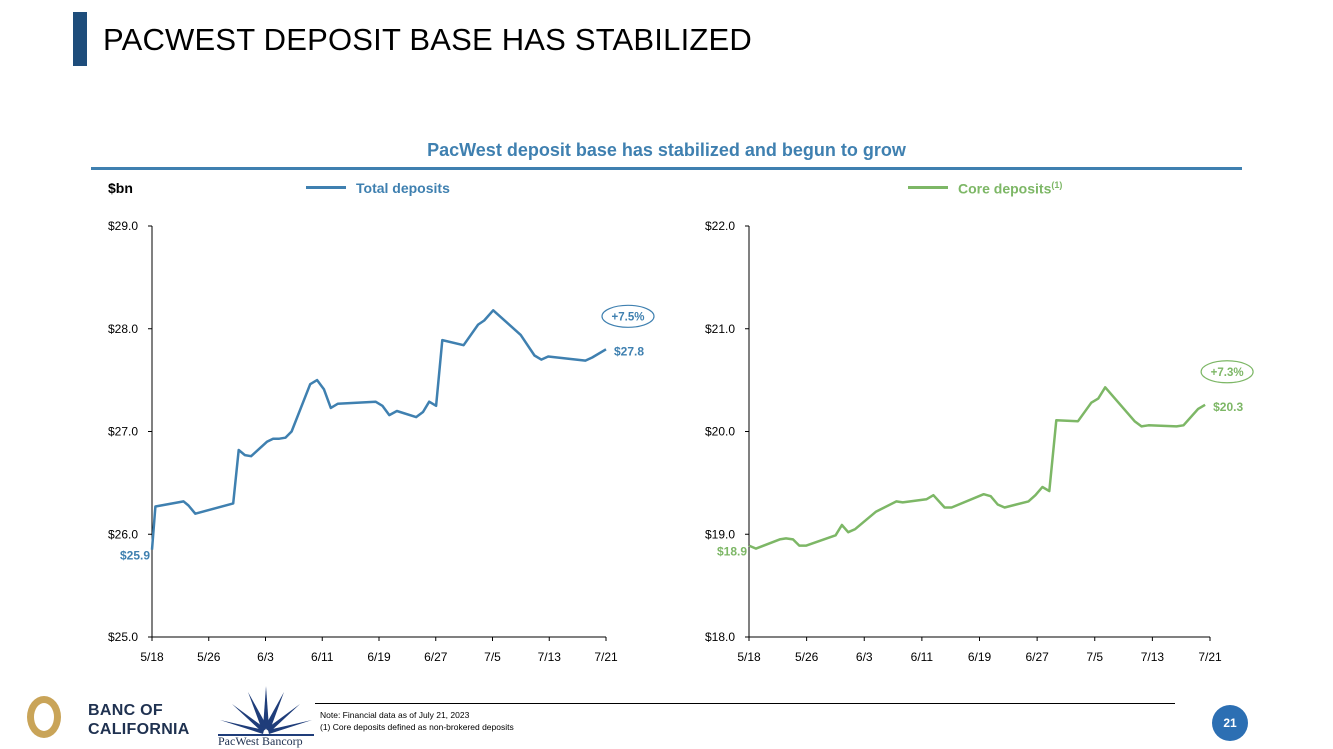 This screenshot has width=1333, height=749. What do you see at coordinates (125, 710) in the screenshot?
I see `banc-logo-line1: BANC OF` at bounding box center [125, 710].